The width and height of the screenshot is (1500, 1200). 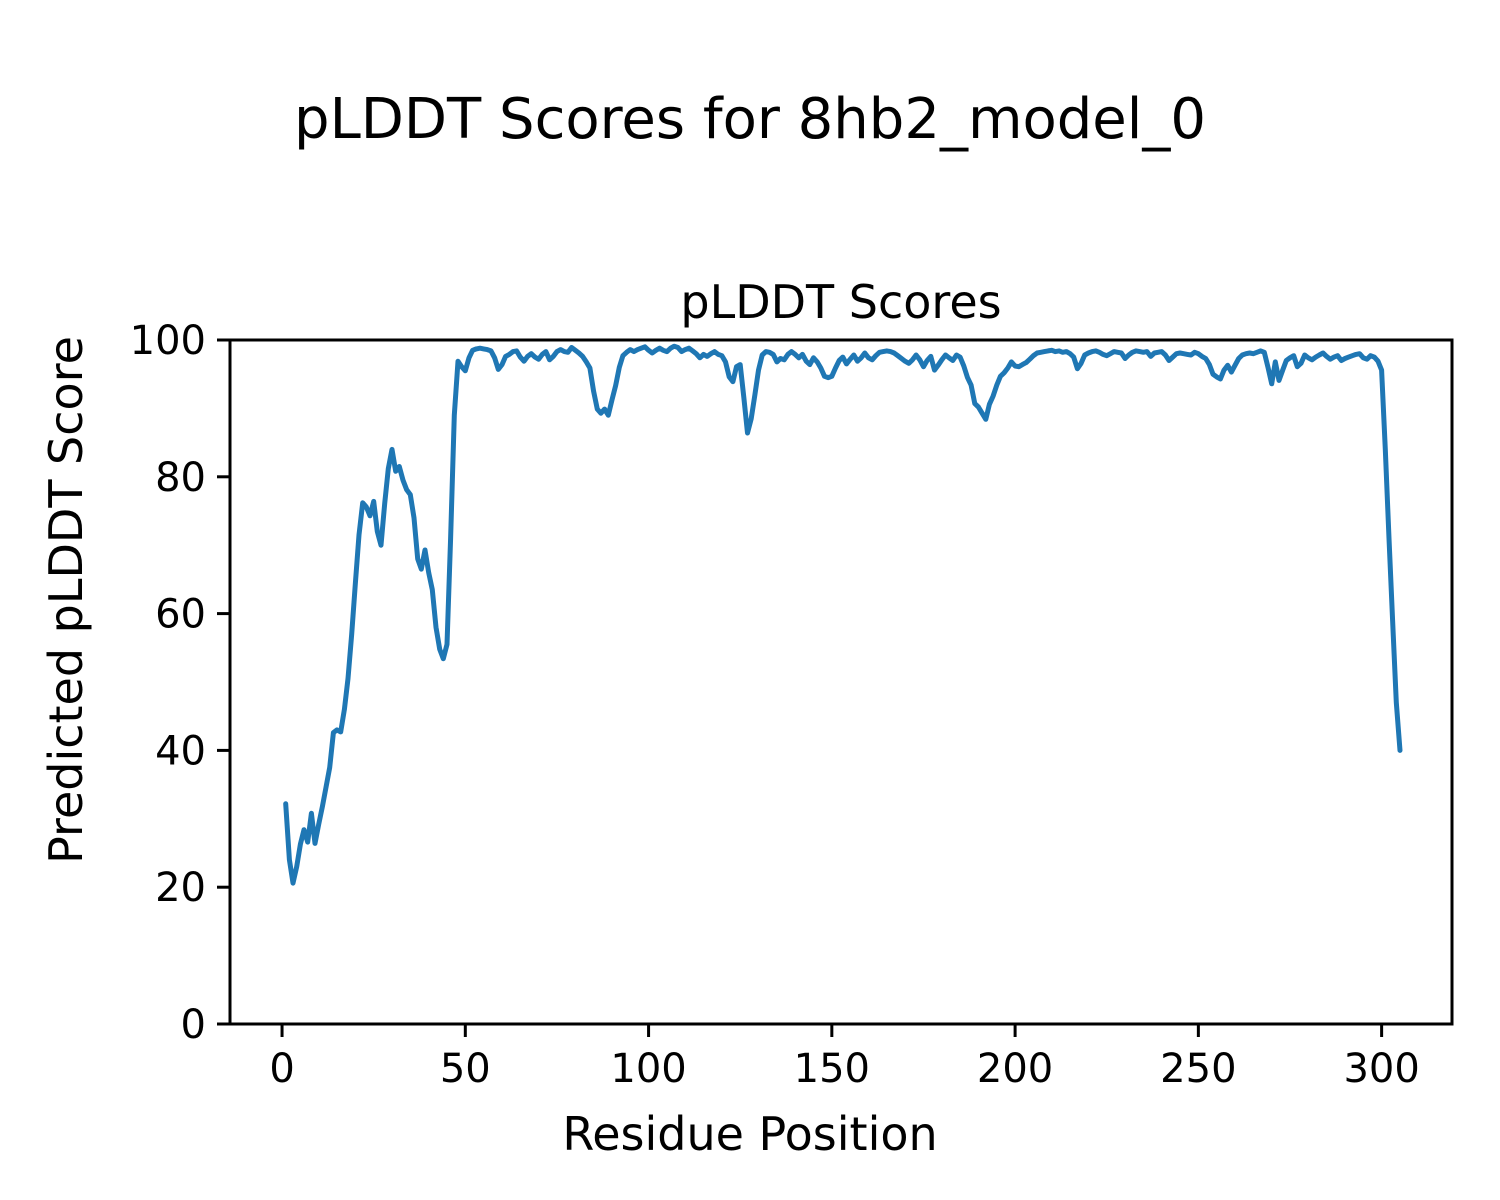 I want to click on x-tick-label: 100, so click(x=648, y=1069).